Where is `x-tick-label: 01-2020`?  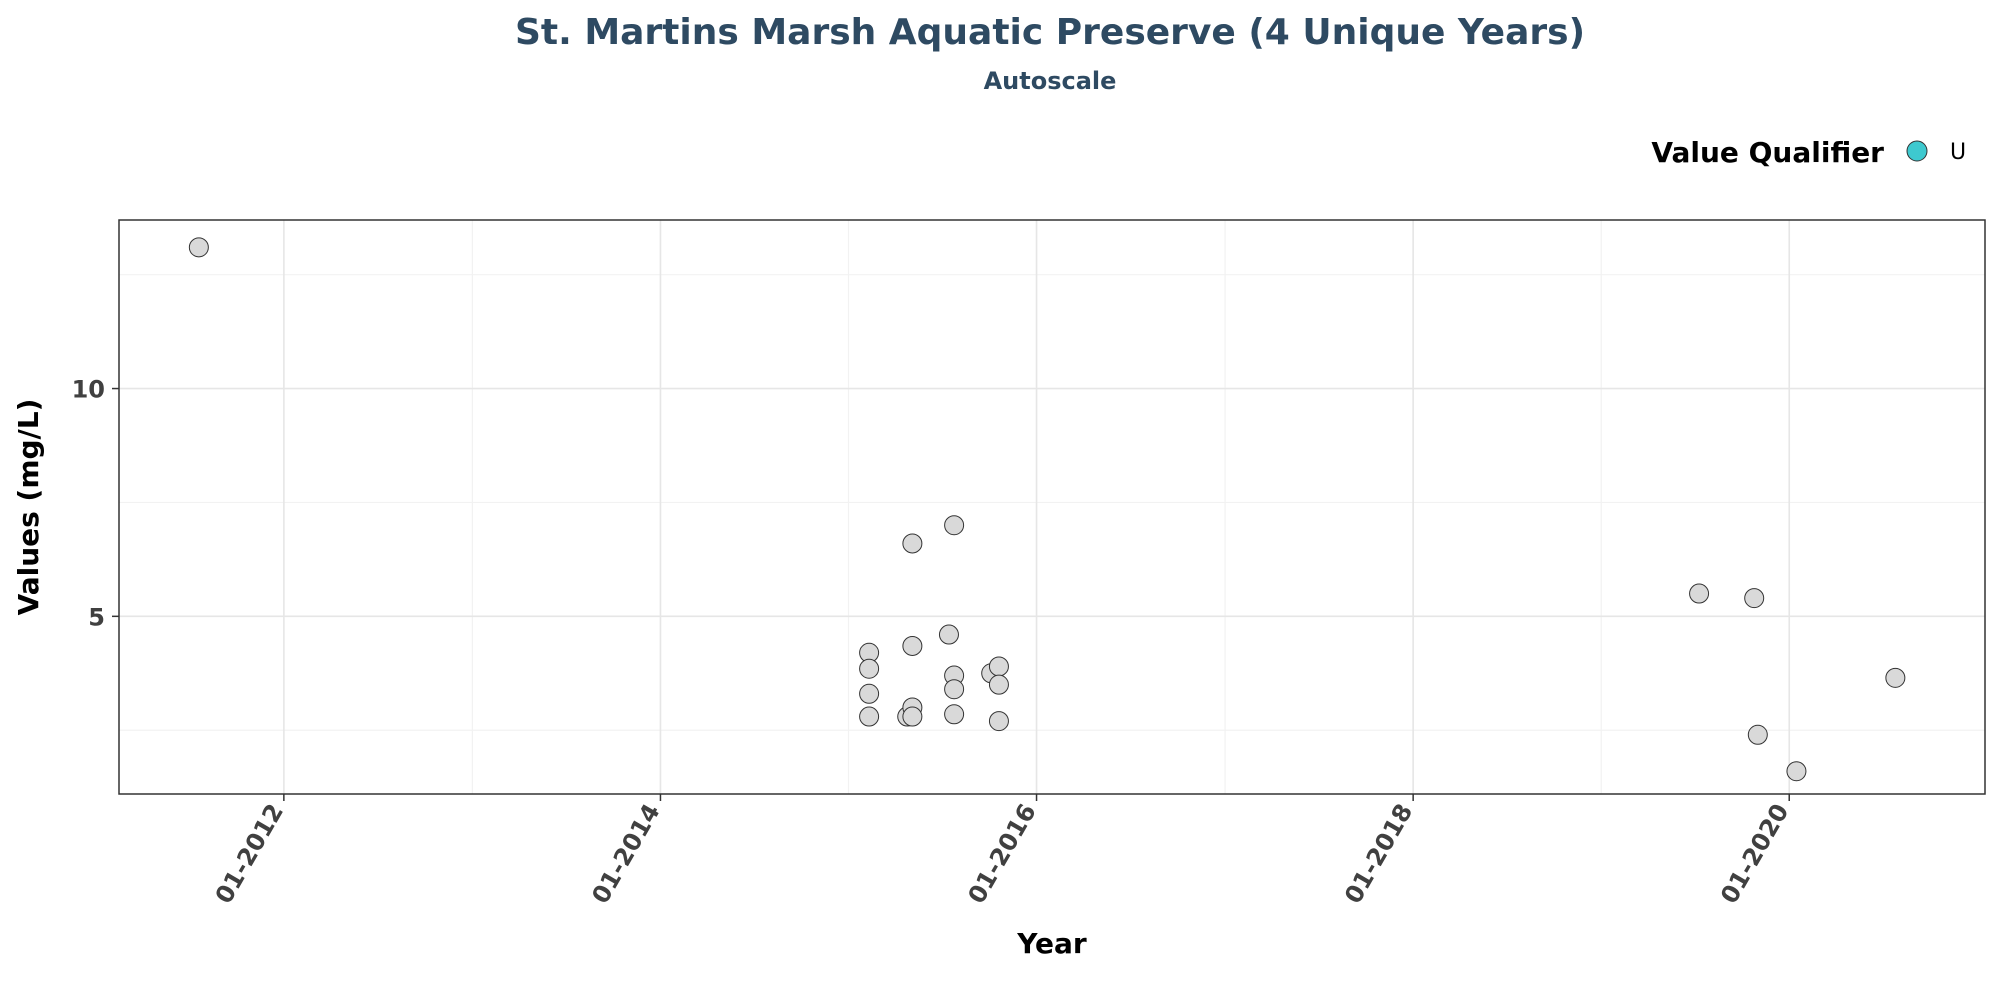 x-tick-label: 01-2020 is located at coordinates (1754, 853).